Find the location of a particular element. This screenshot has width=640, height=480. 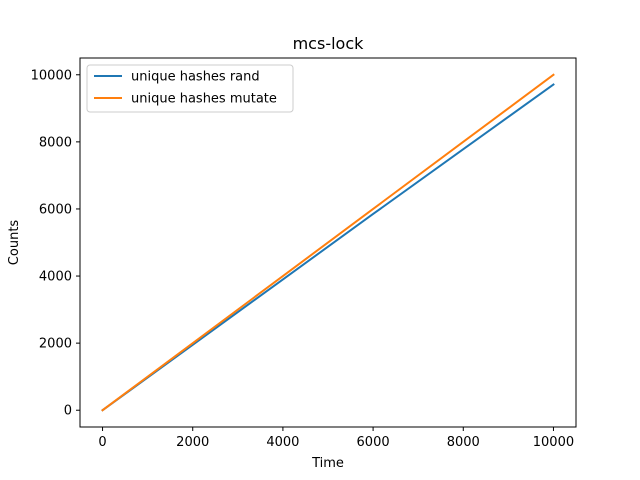

x-tick-label: 0 is located at coordinates (102, 442).